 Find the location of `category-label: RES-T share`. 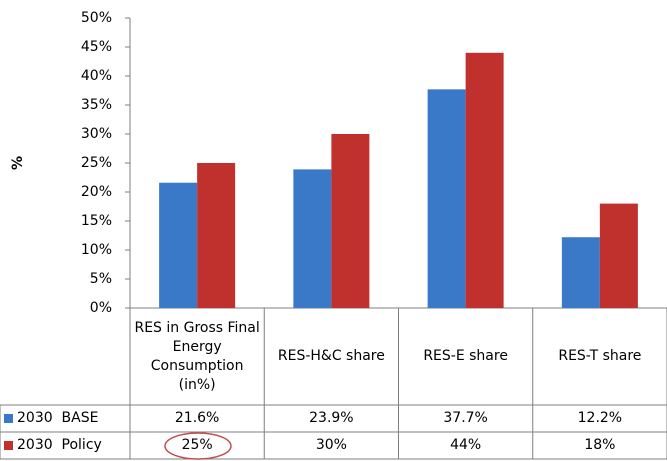

category-label: RES-T share is located at coordinates (600, 356).